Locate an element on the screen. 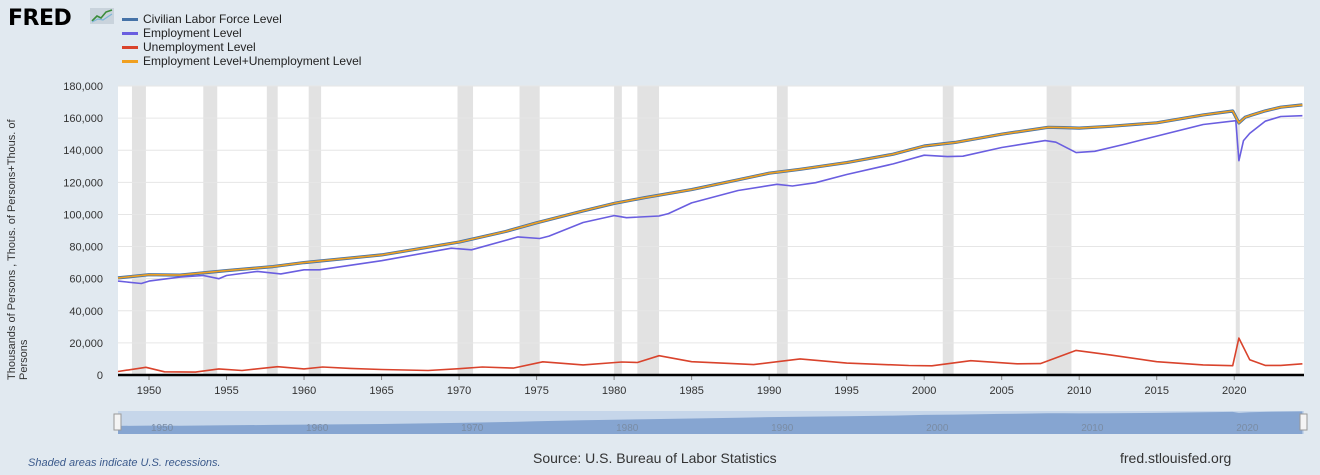 This screenshot has height=475, width=1320. x-tick-label: 1960 is located at coordinates (304, 391).